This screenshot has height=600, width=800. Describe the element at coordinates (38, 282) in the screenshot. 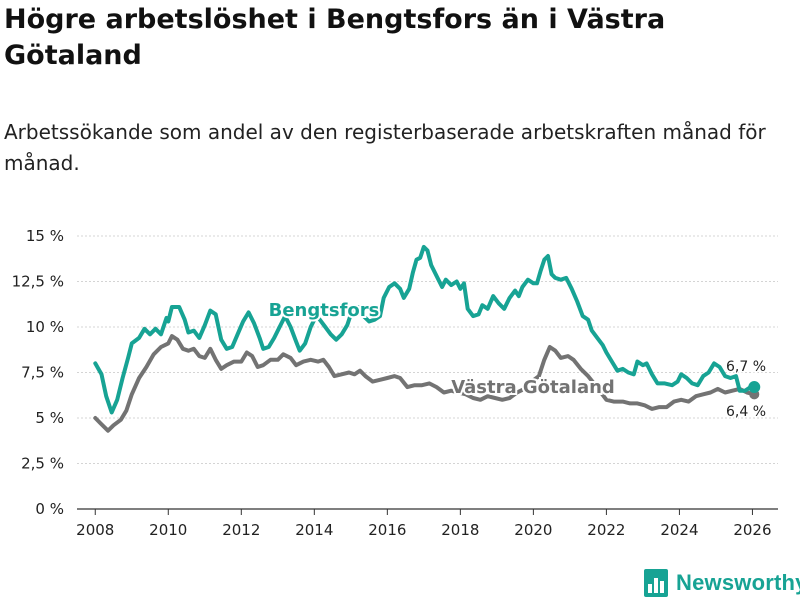

I see `y-tick-label: 12,5 %` at that location.